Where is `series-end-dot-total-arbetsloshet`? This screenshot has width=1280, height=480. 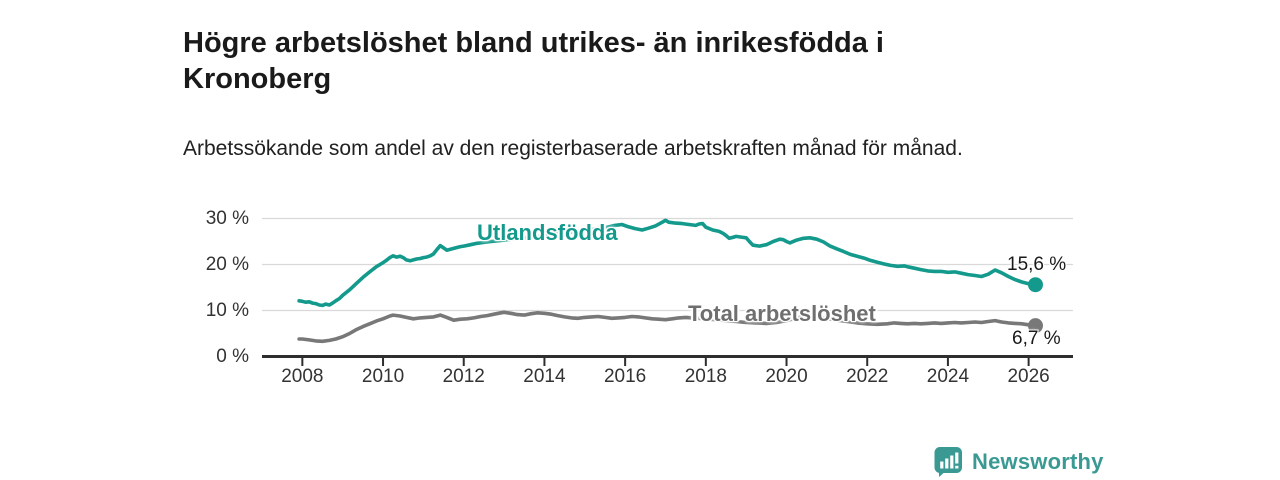 series-end-dot-total-arbetsloshet is located at coordinates (1035, 326).